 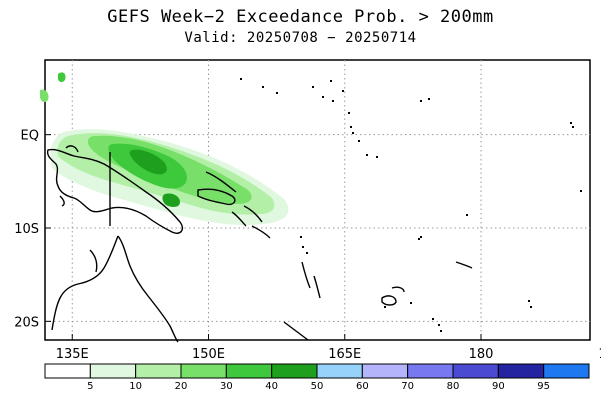 What do you see at coordinates (90, 386) in the screenshot?
I see `colorbar-label: 5` at bounding box center [90, 386].